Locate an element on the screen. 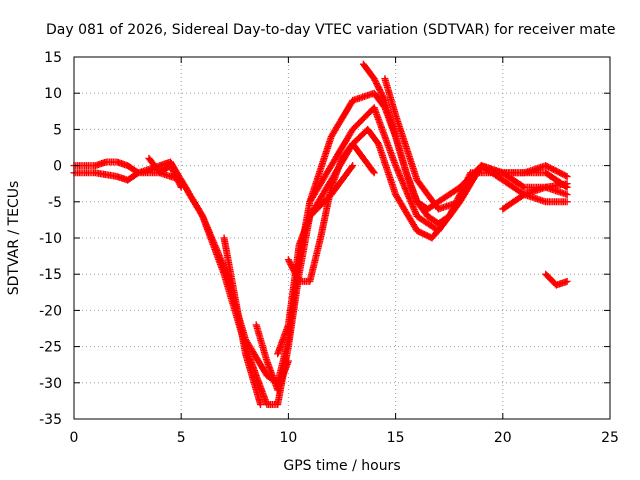  y-tick-label: -30 is located at coordinates (50, 384).